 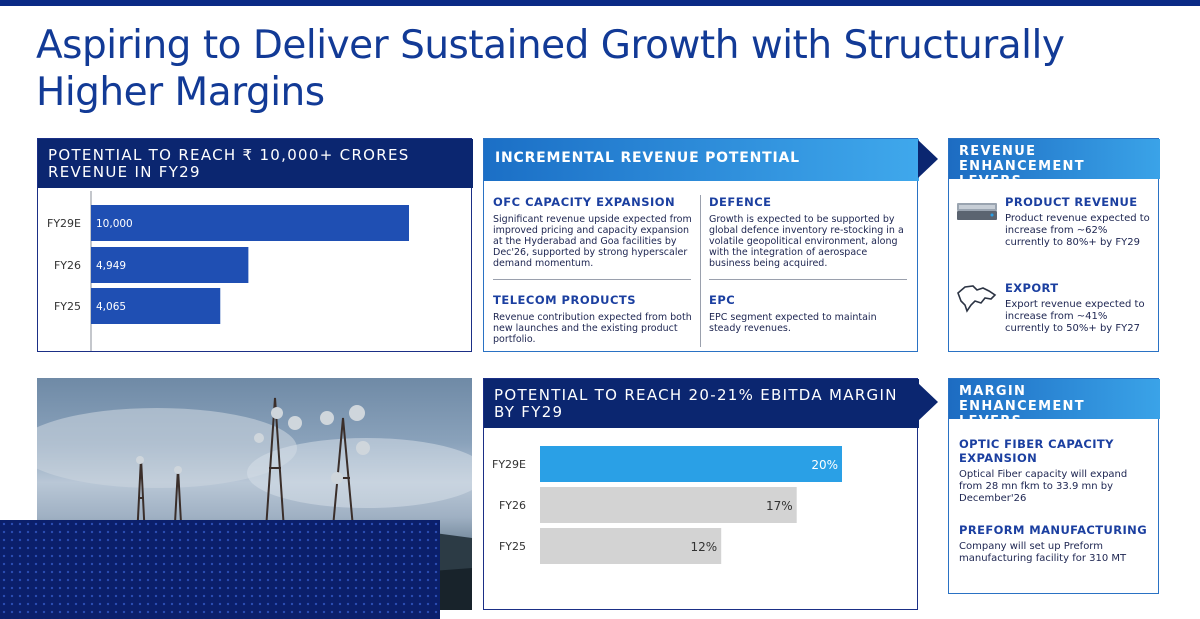 What do you see at coordinates (701, 160) in the screenshot?
I see `incremental-panel-heading: INCREMENTAL REVENUE POTENTIAL` at bounding box center [701, 160].